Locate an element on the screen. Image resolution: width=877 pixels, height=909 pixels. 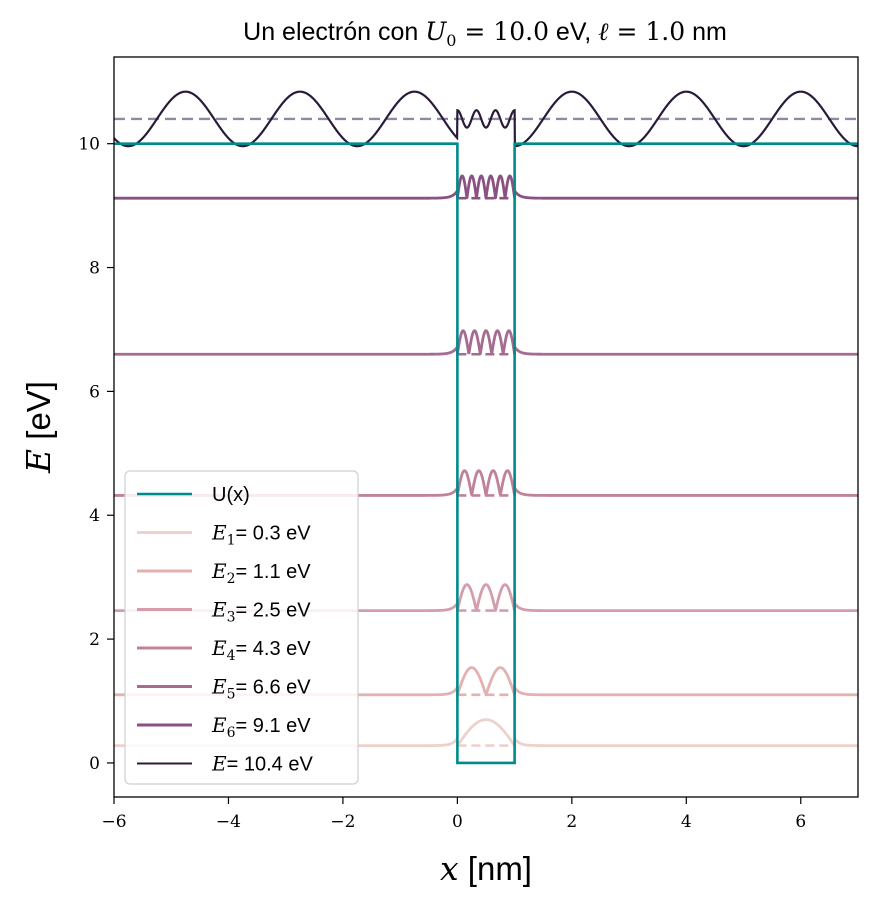
legend-well-label: U(x) is located at coordinates (231, 495).